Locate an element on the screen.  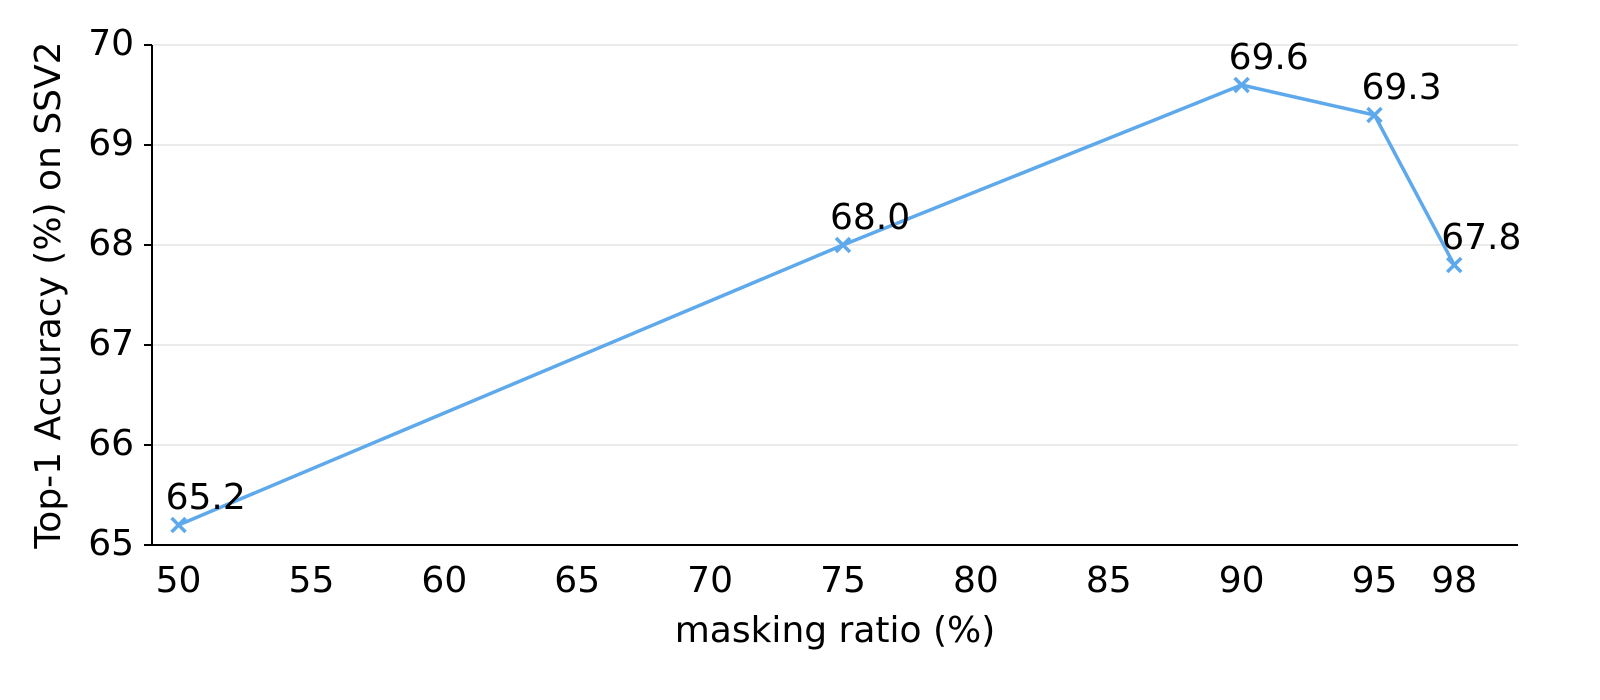
y-tick-label: 65 is located at coordinates (111, 543).